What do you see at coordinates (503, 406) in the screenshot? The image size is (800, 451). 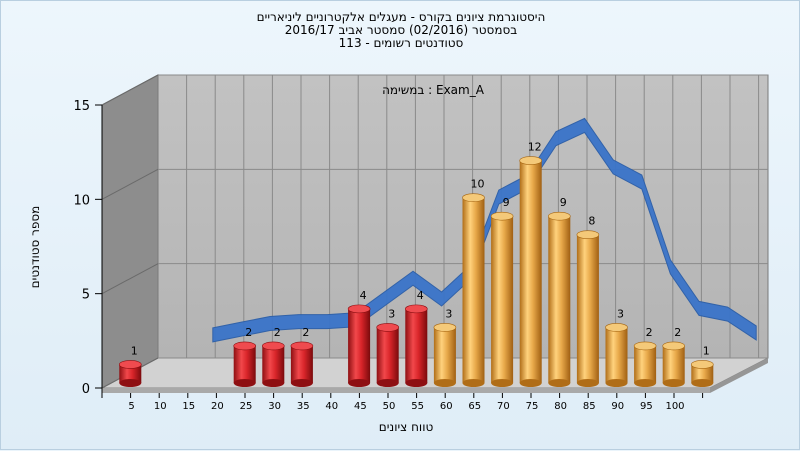 I see `x-tick-label: 70` at bounding box center [503, 406].